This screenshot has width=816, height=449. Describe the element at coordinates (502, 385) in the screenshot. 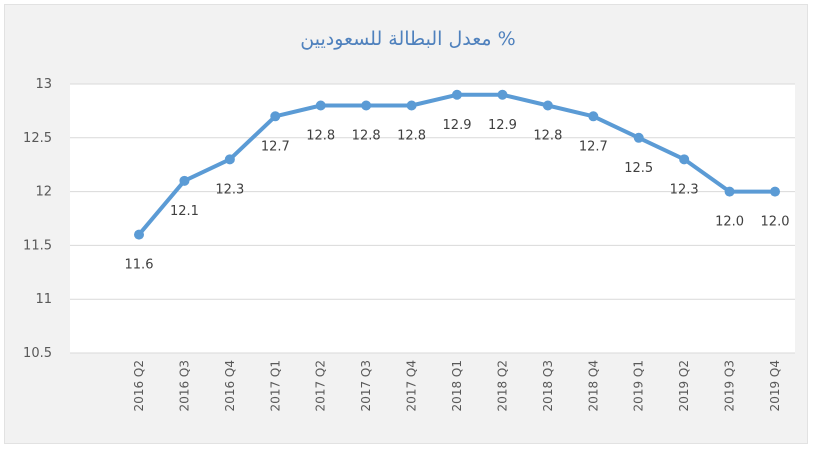

I see `x-tick-label: 2018 Q2` at that location.